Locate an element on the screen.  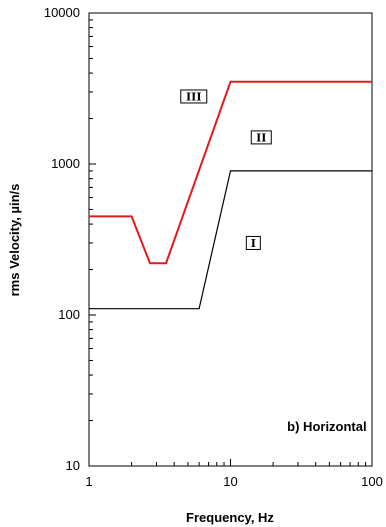
y-tick-label: 10000 is located at coordinates (62, 12).